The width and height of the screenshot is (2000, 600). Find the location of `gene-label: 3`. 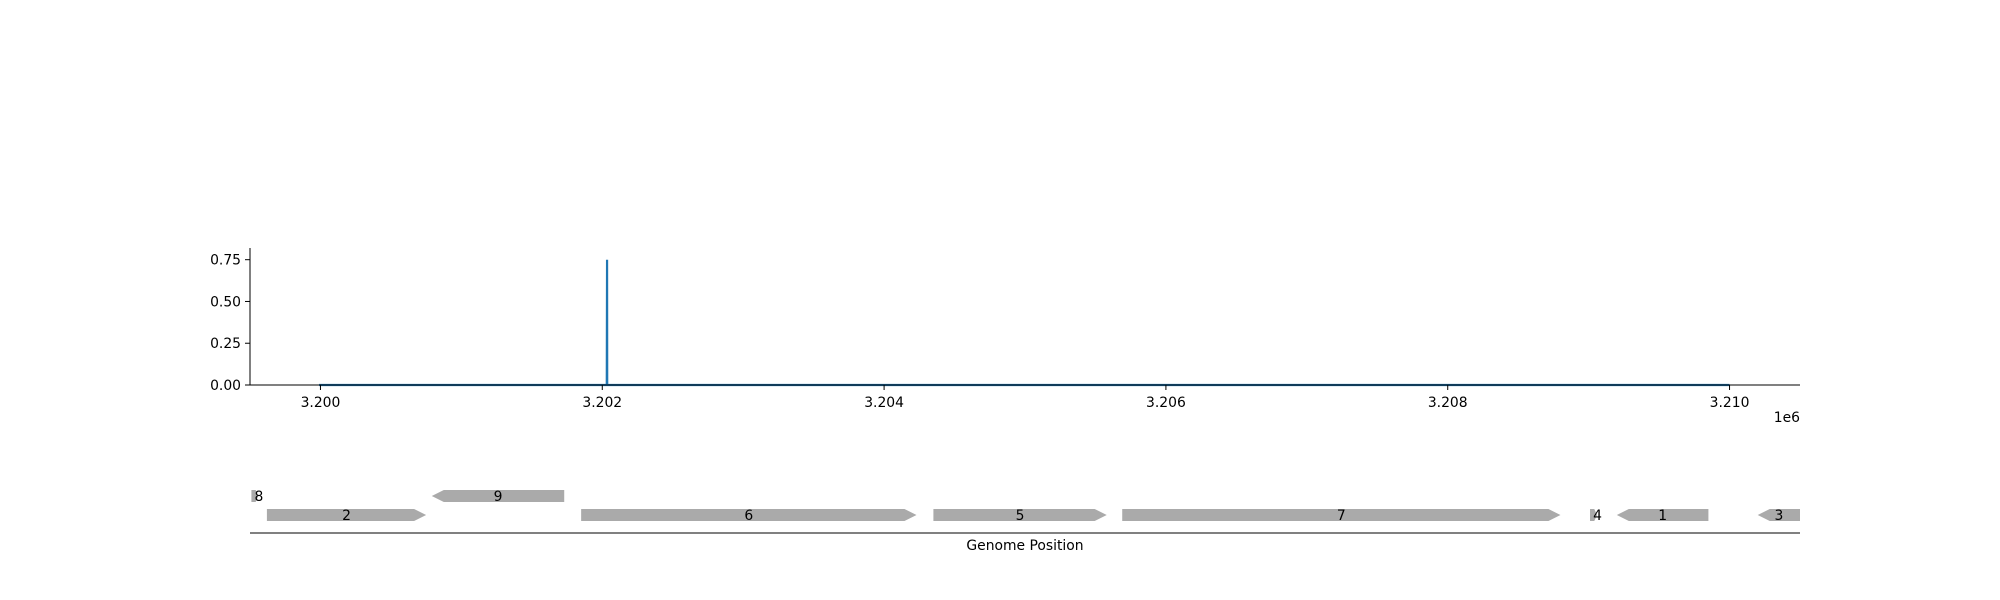

gene-label: 3 is located at coordinates (1778, 516).